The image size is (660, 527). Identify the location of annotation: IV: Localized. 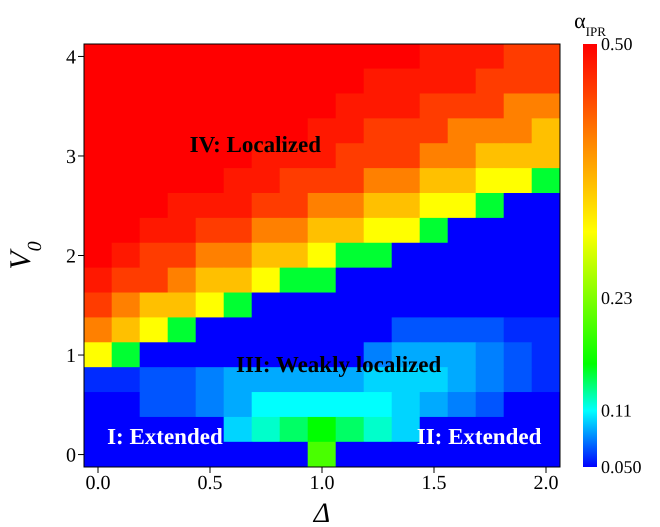
(256, 145).